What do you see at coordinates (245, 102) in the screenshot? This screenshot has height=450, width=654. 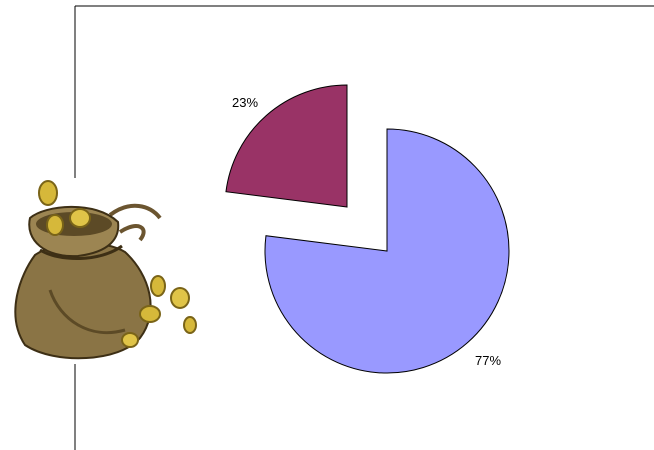 I see `pie-label-23: 23%` at bounding box center [245, 102].